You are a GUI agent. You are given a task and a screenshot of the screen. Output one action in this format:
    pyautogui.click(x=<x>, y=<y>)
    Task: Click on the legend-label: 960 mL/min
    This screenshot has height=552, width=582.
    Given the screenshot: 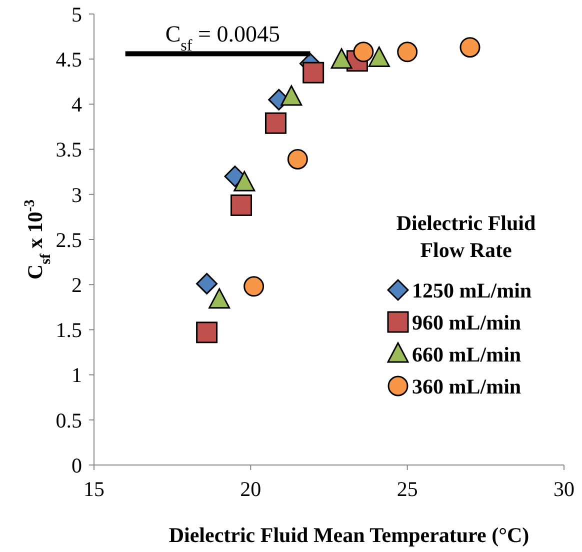 What is the action you would take?
    pyautogui.click(x=467, y=322)
    